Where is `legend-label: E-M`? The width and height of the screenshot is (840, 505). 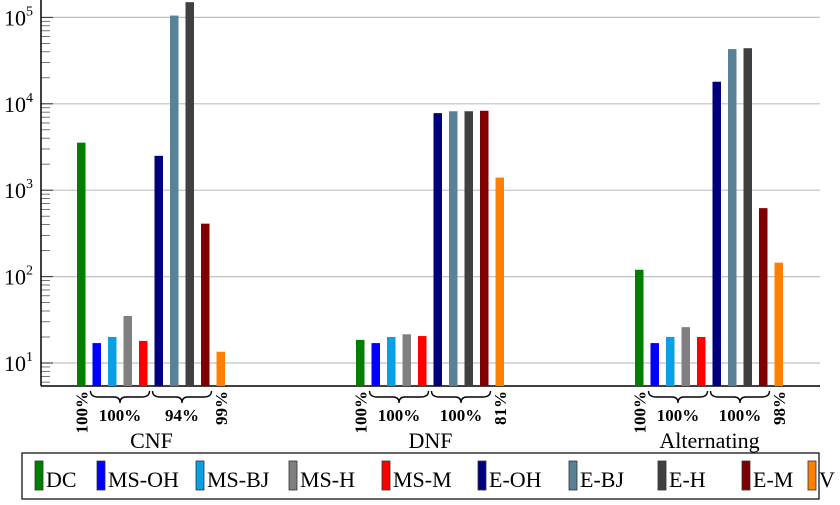 legend-label: E-M is located at coordinates (773, 479).